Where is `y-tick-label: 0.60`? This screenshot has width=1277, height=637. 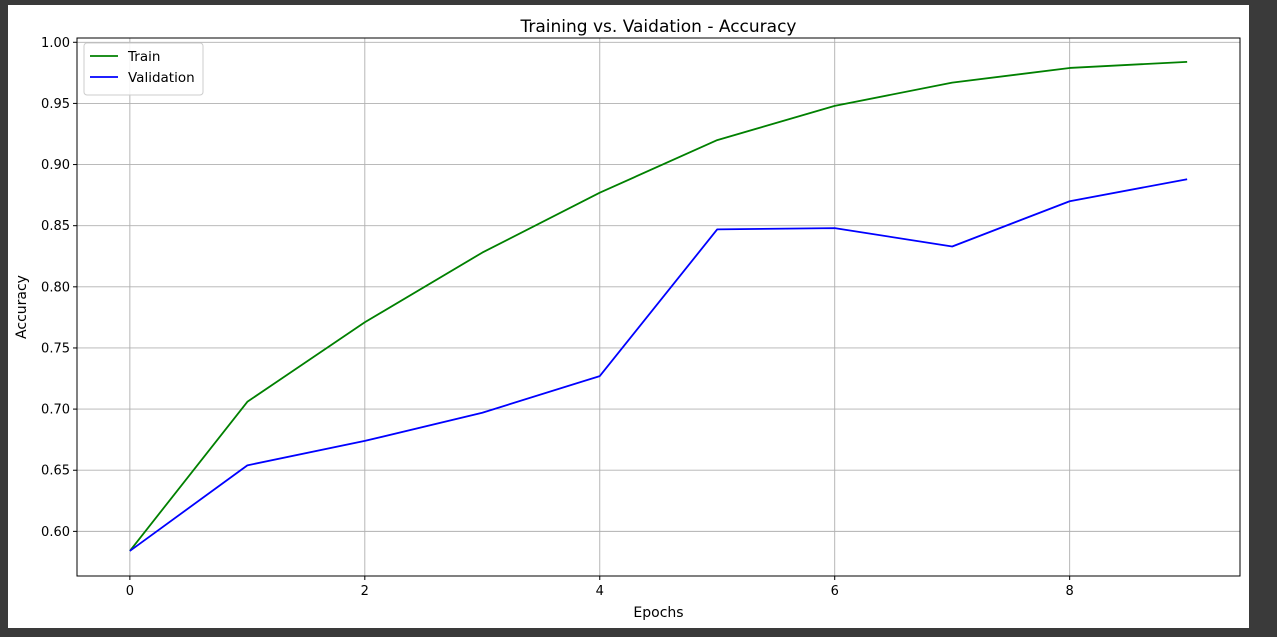 y-tick-label: 0.60 is located at coordinates (55, 532).